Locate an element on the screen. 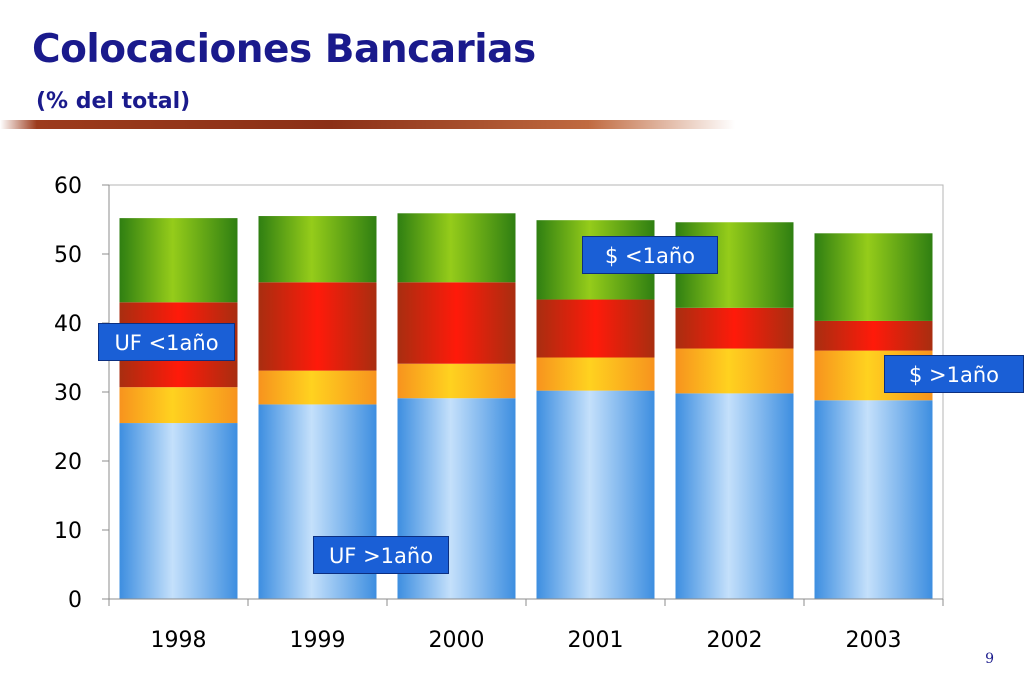  x-tick-label: 2000 is located at coordinates (457, 640).